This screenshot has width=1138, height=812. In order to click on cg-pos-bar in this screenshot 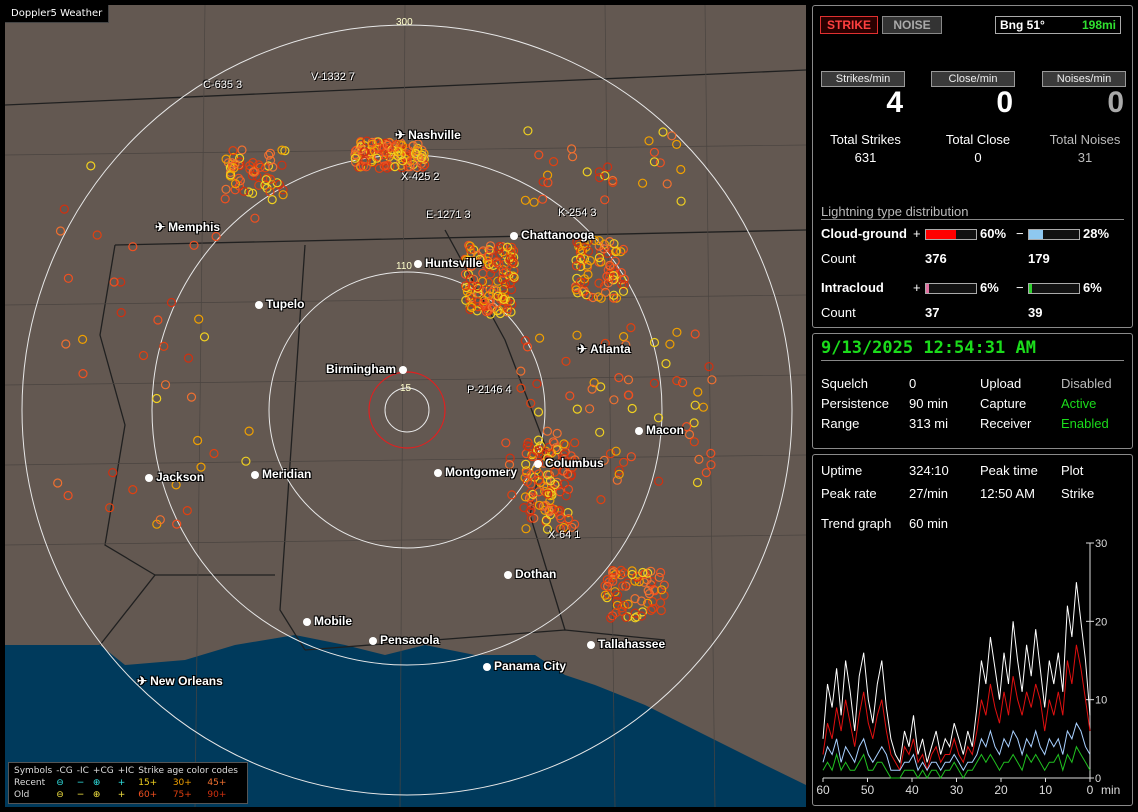, I will do `click(951, 234)`.